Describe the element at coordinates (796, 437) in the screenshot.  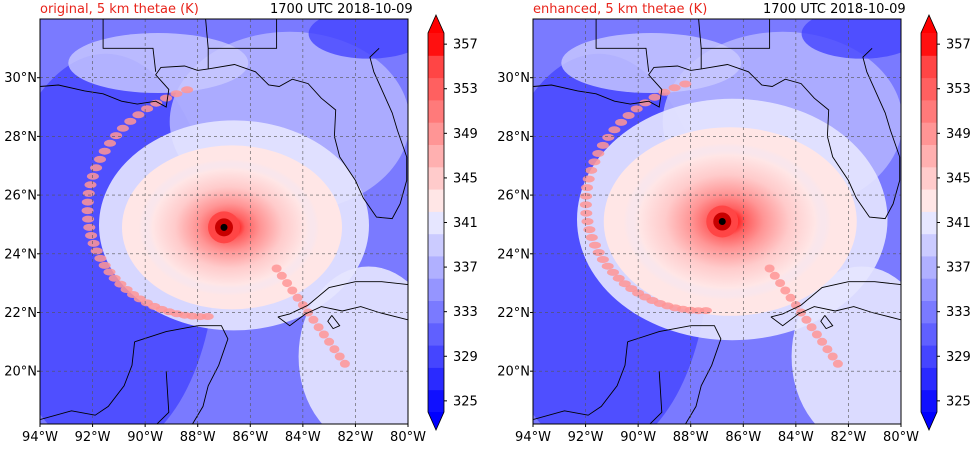
I see `x-tick-label: 84°W` at that location.